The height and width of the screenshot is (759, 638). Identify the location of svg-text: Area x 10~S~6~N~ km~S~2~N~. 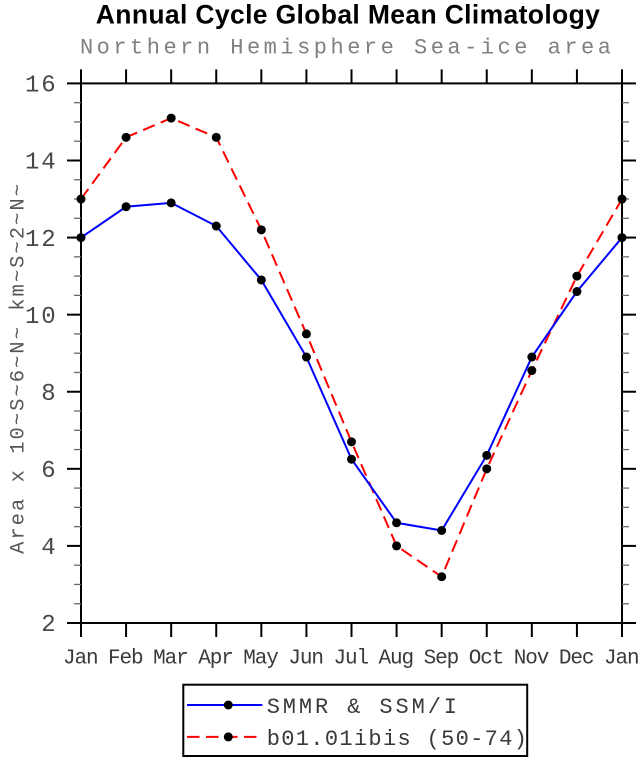
(19, 368).